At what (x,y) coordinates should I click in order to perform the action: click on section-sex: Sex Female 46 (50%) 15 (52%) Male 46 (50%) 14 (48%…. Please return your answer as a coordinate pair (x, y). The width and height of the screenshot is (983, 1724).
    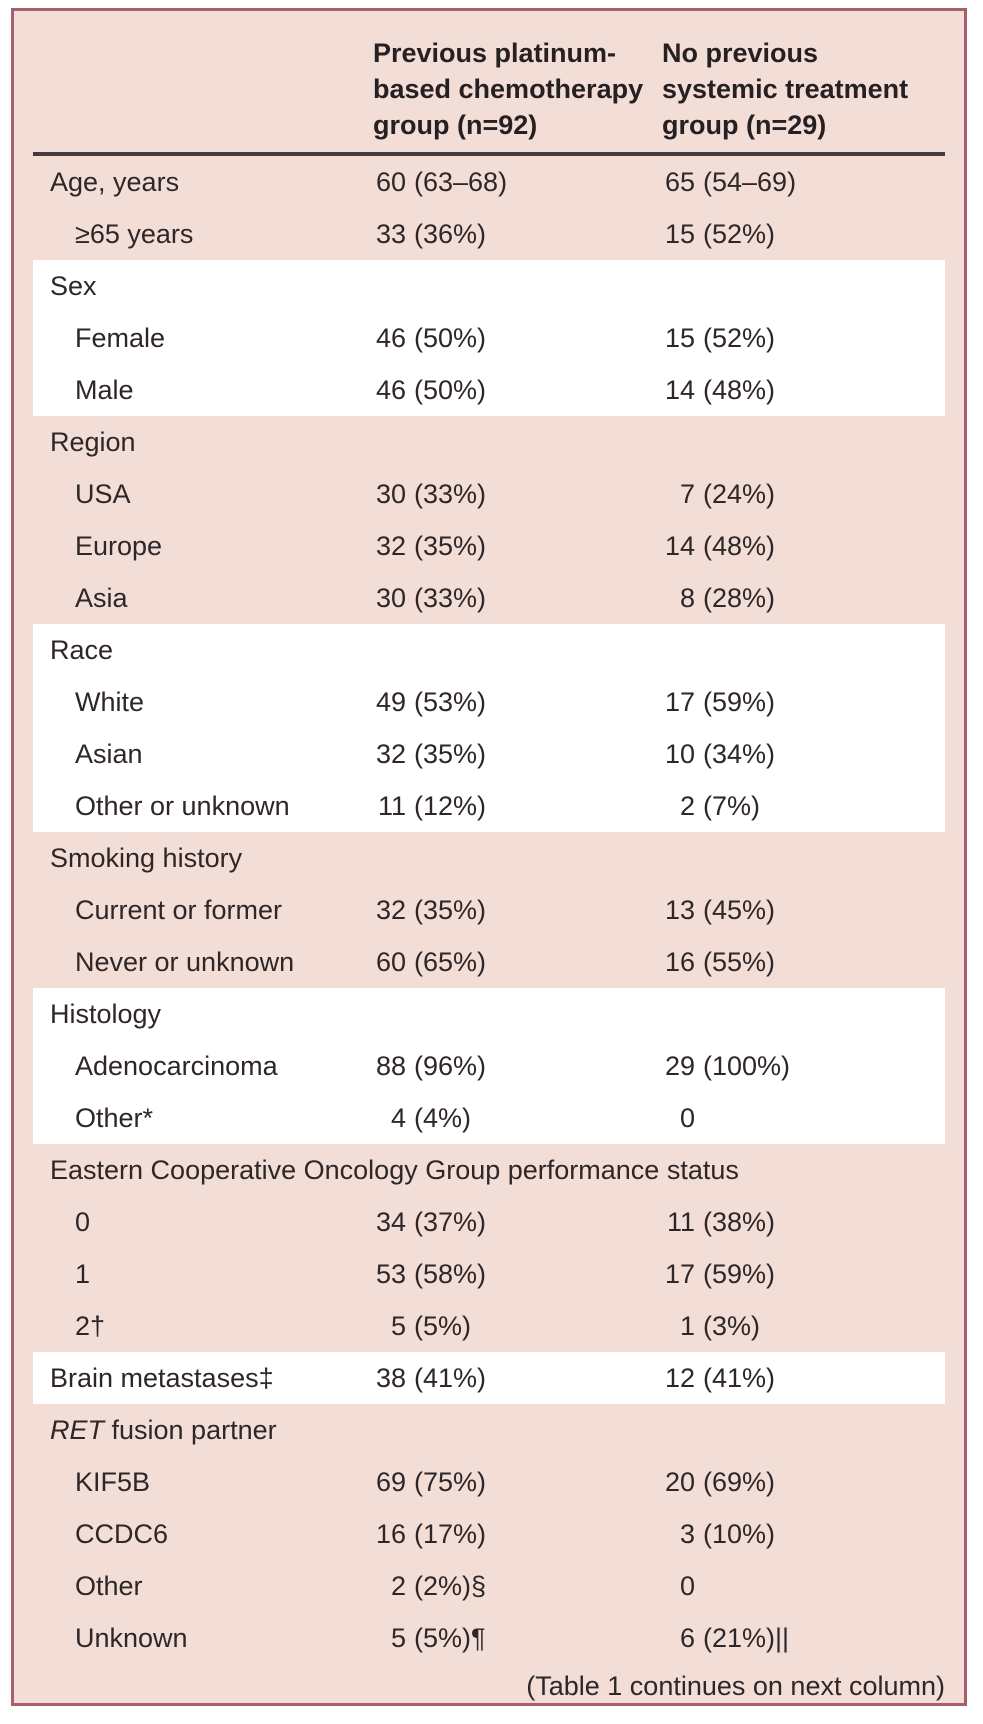
    Looking at the image, I should click on (489, 338).